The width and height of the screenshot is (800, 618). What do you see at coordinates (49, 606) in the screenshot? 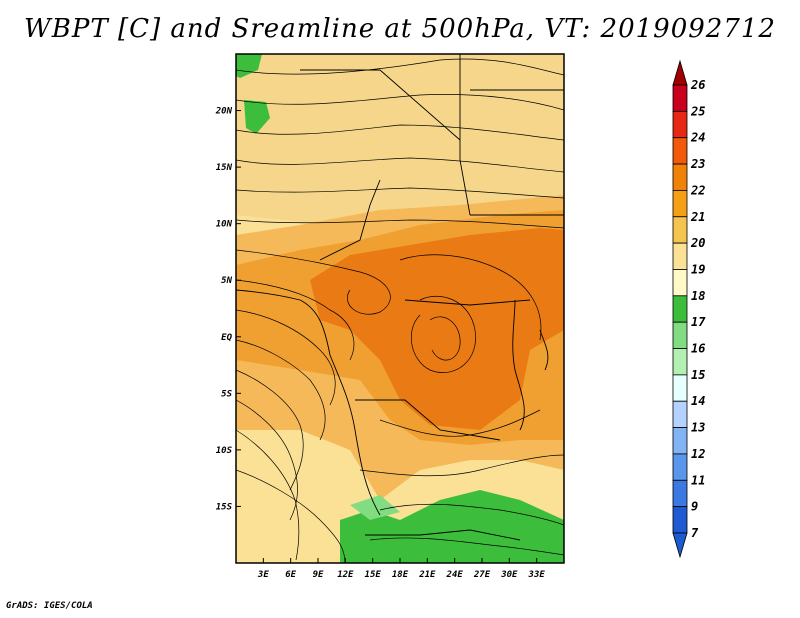
I see `grads-credit: GrADS: IGES/COLA` at bounding box center [49, 606].